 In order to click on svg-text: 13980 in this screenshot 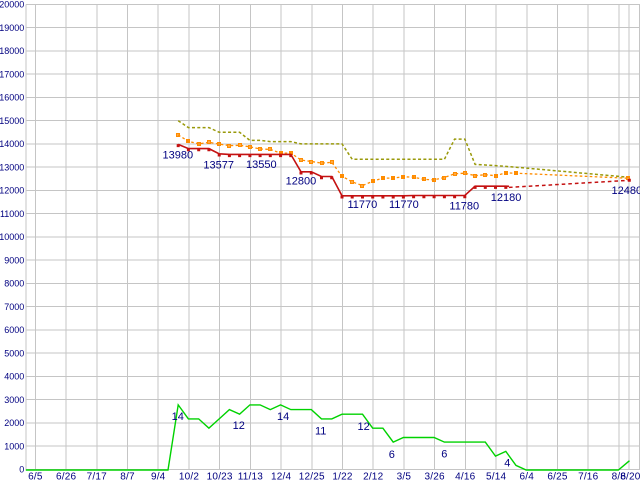, I will do `click(178, 155)`.